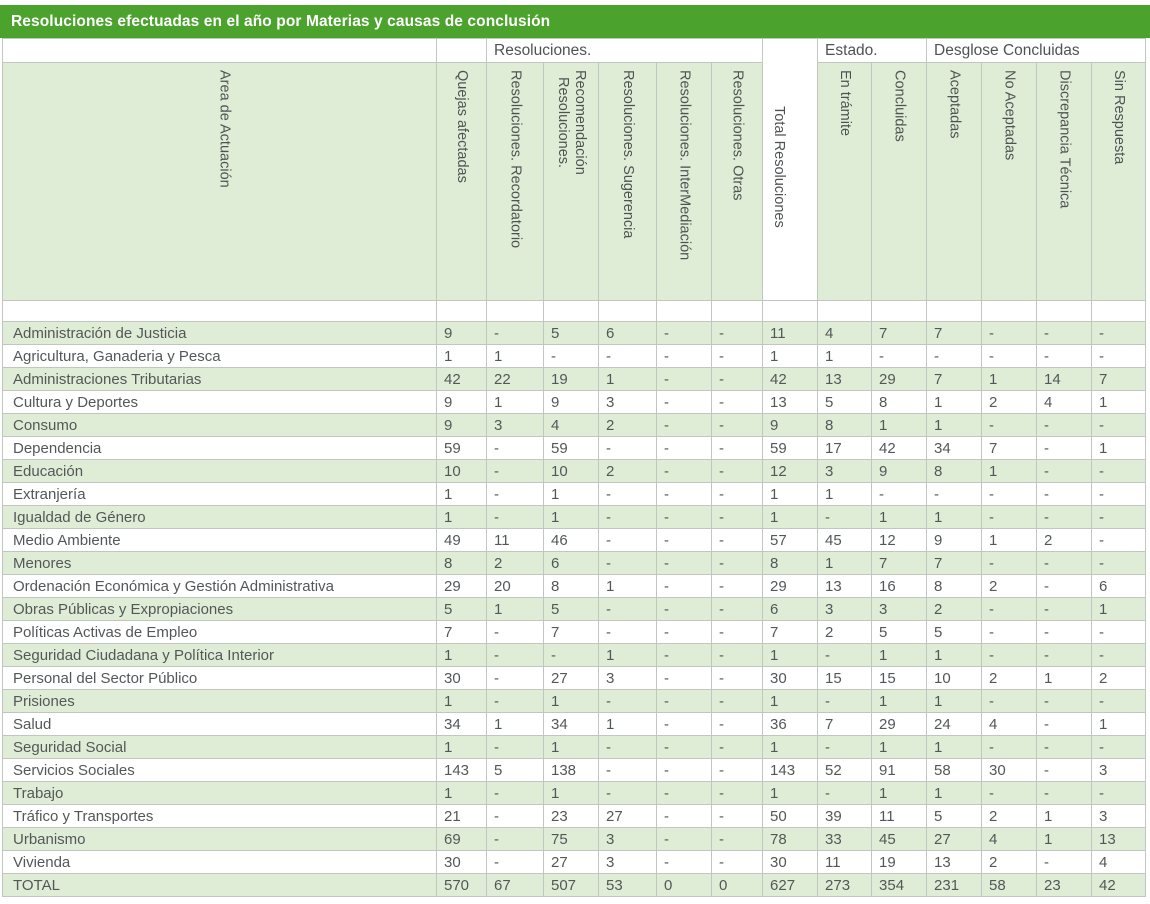 This screenshot has height=904, width=1150. I want to click on value-cell: 67, so click(515, 885).